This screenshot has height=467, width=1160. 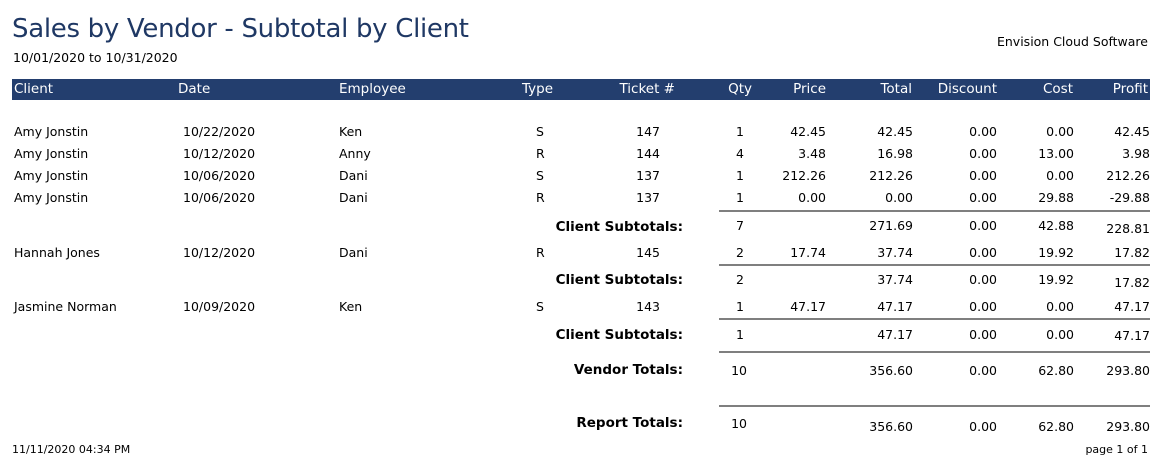 I want to click on report-title: Sales by Vendor - Subtotal by Client, so click(x=240, y=29).